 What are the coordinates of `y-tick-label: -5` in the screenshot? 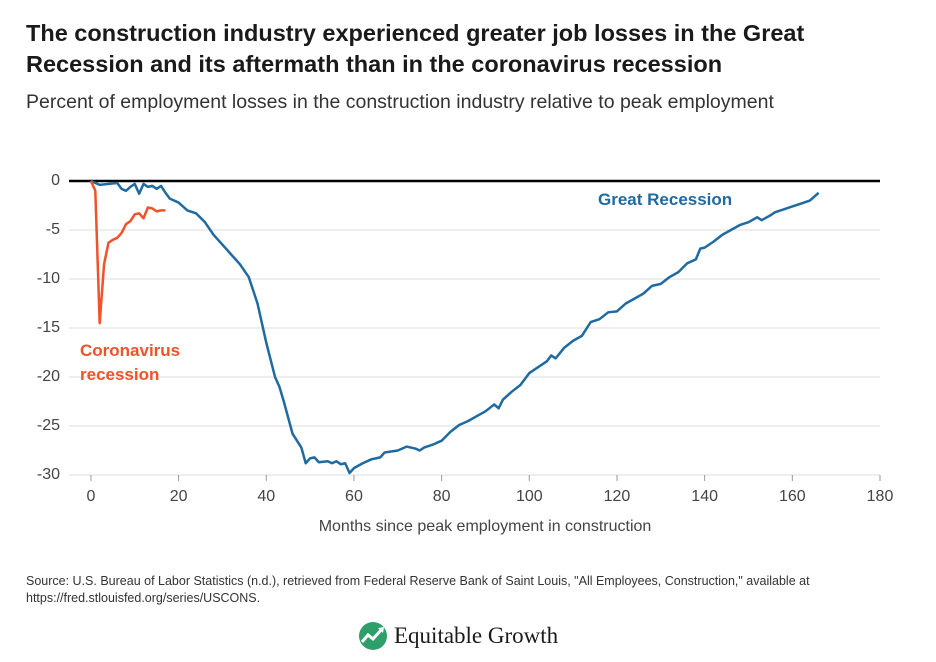 It's located at (53, 229).